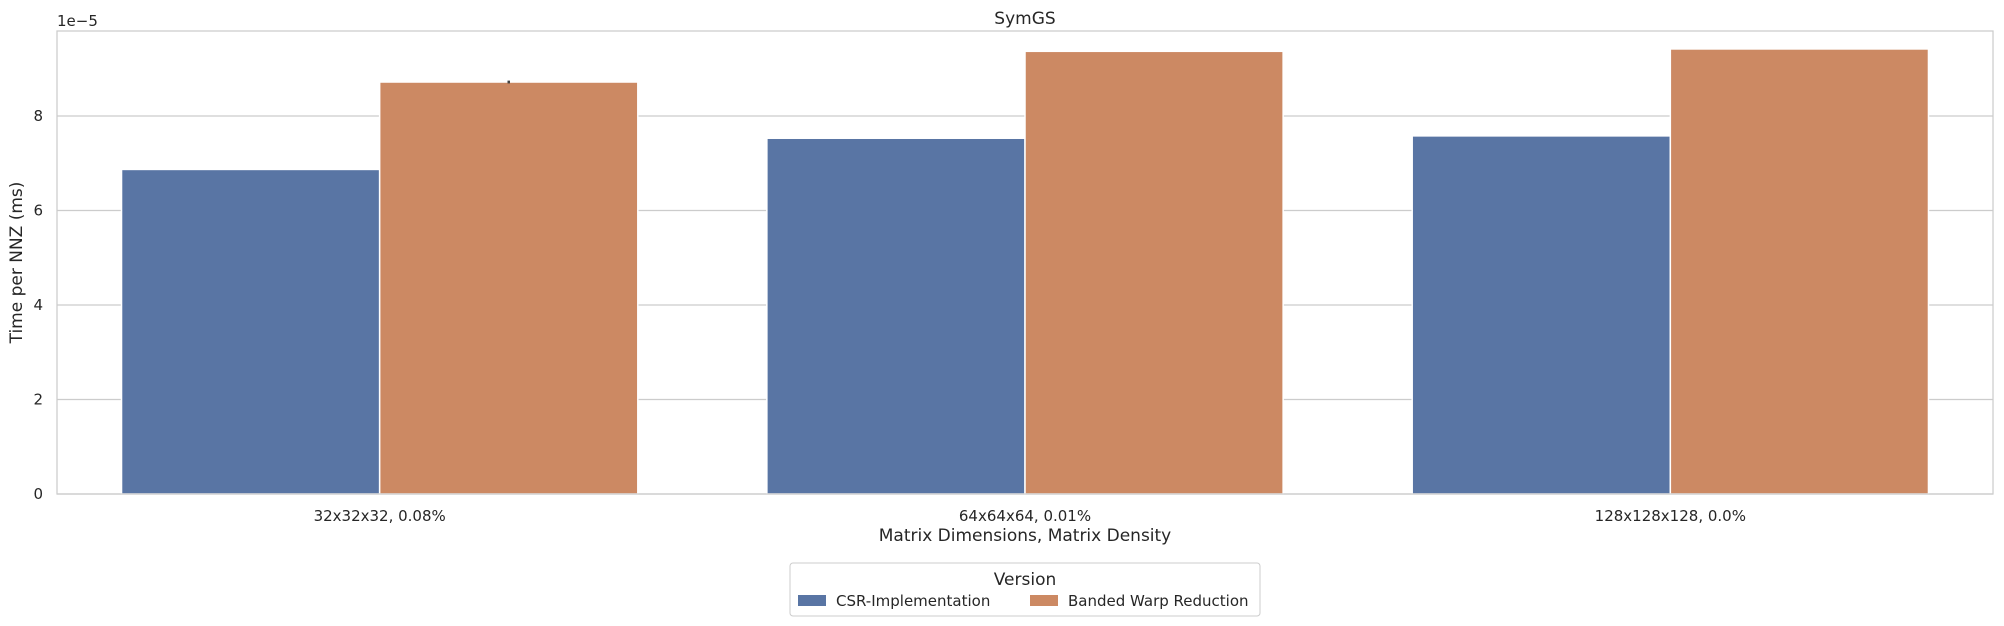  I want to click on y-tick-label: 8, so click(38, 116).